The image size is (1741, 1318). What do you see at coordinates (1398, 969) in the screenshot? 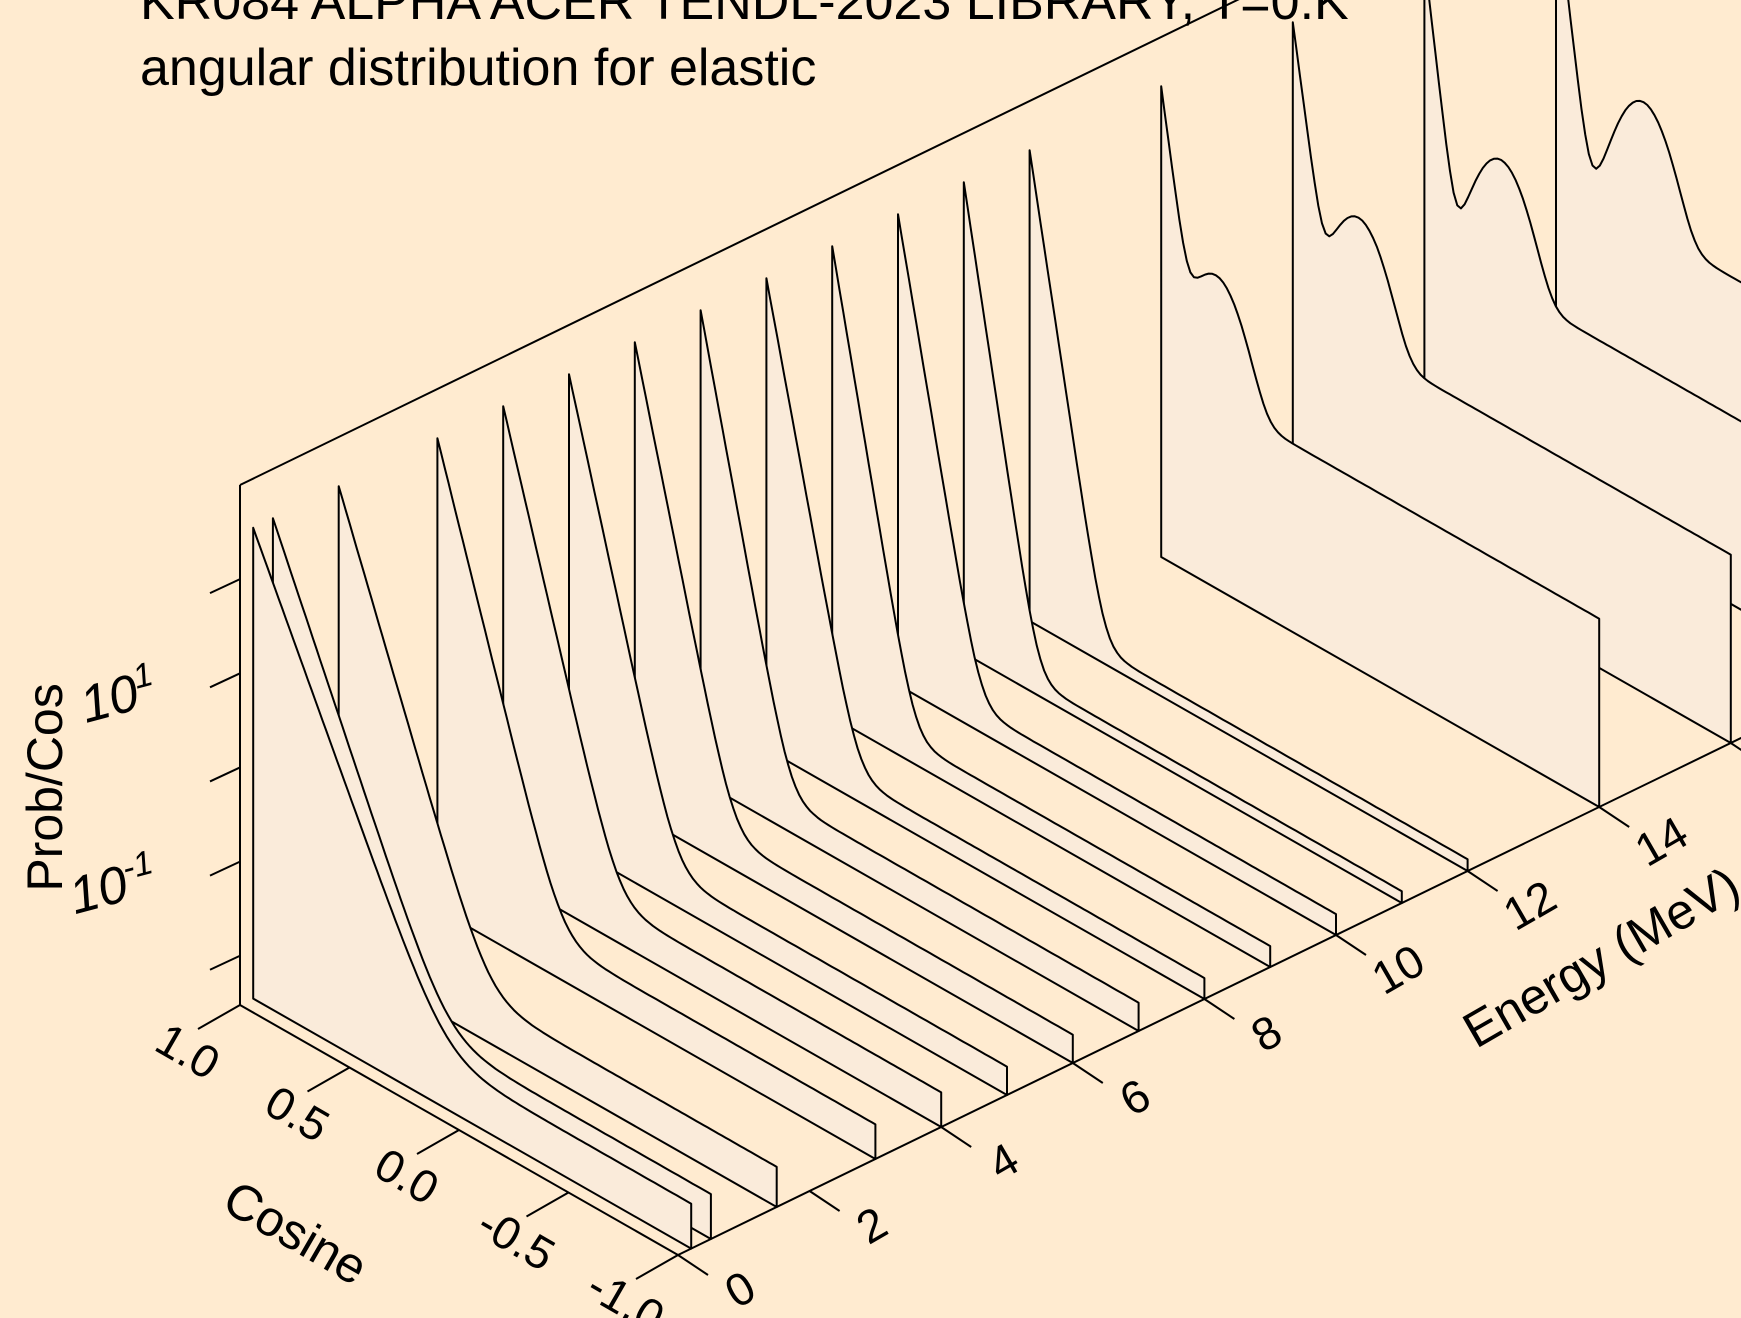
I see `energy-tick-label: 10` at bounding box center [1398, 969].